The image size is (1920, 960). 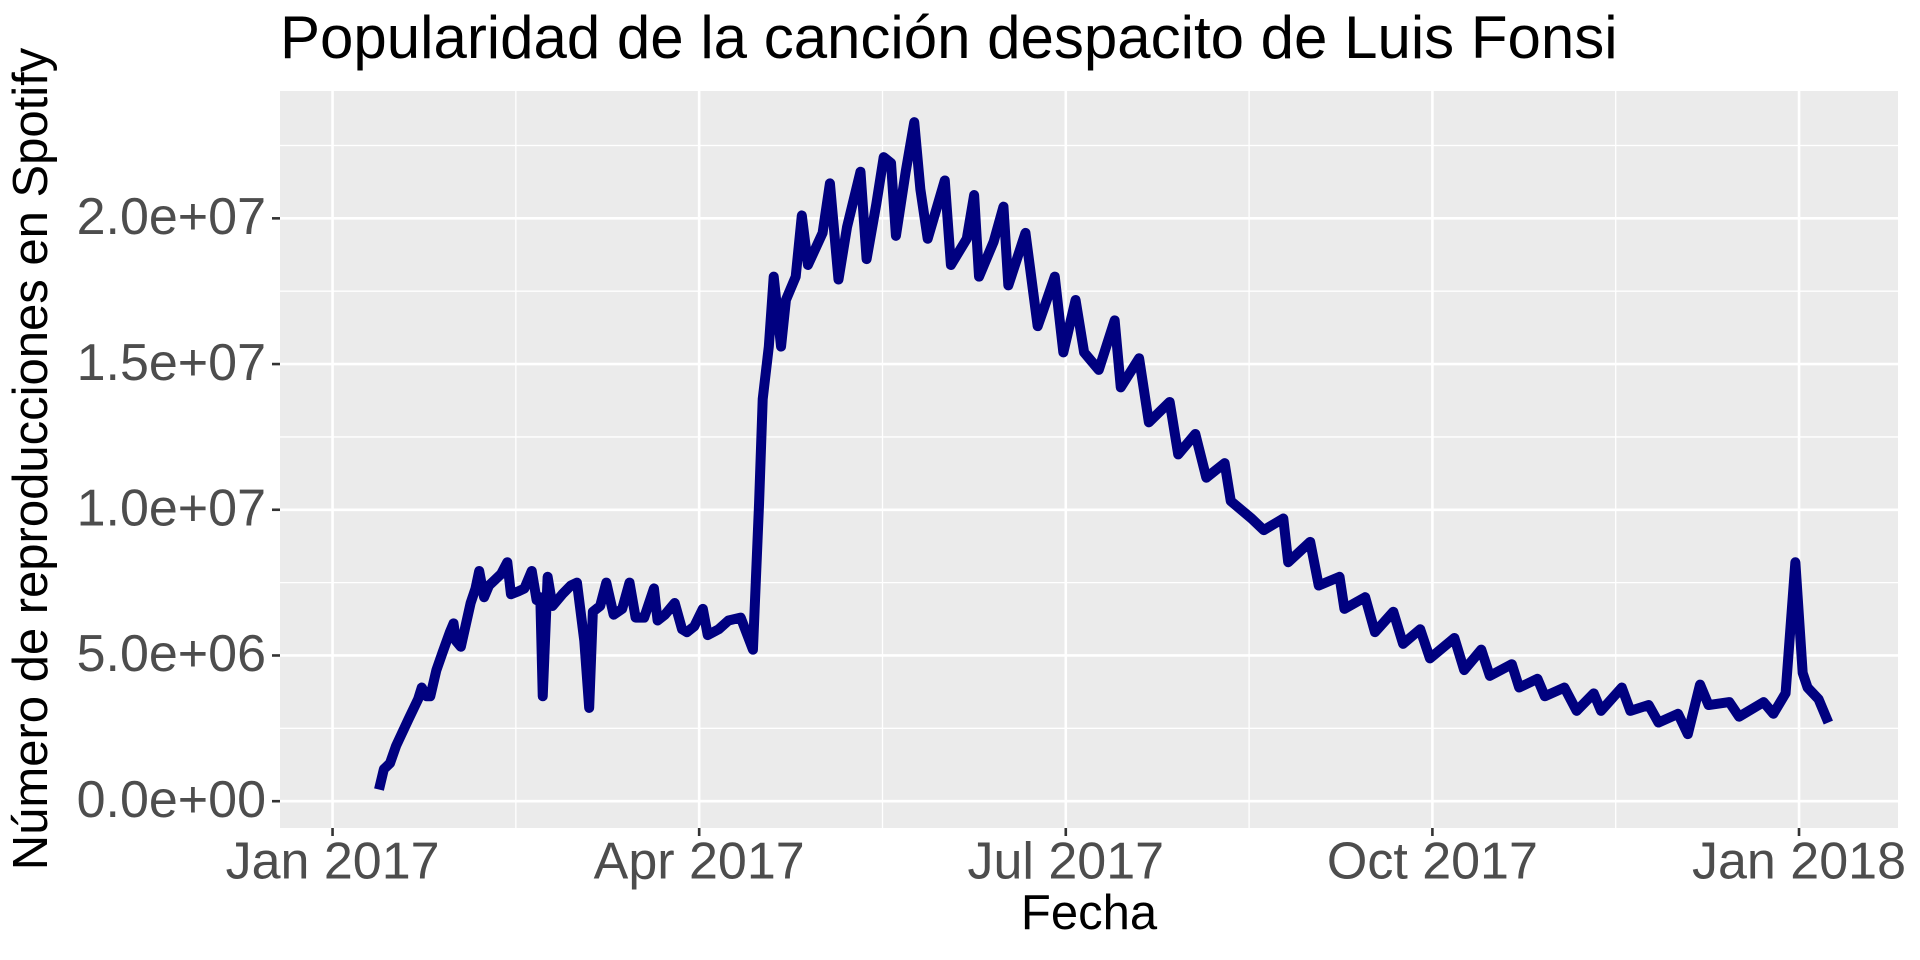 What do you see at coordinates (699, 862) in the screenshot?
I see `x-tick-label: Apr 2017` at bounding box center [699, 862].